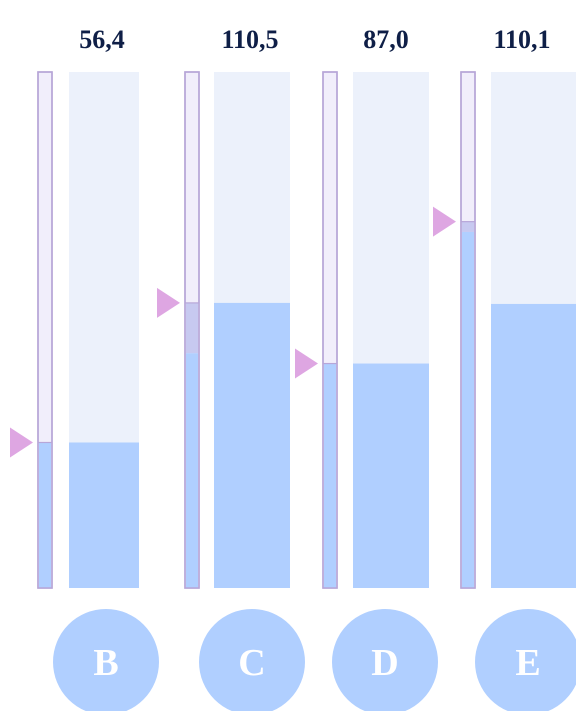 Image resolution: width=576 pixels, height=711 pixels. What do you see at coordinates (251, 663) in the screenshot?
I see `category-label-c: C` at bounding box center [251, 663].